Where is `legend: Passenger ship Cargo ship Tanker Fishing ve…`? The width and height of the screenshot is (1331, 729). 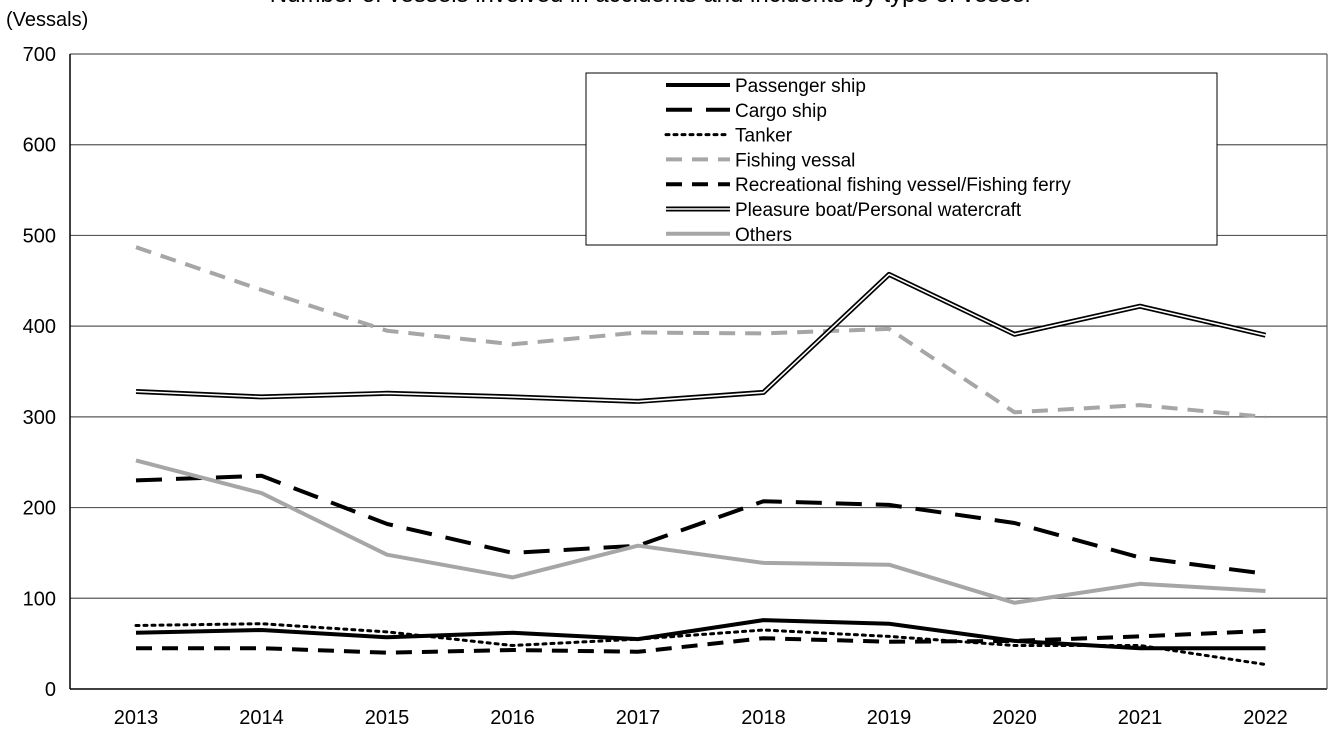 legend: Passenger ship Cargo ship Tanker Fishing ve… is located at coordinates (901, 159).